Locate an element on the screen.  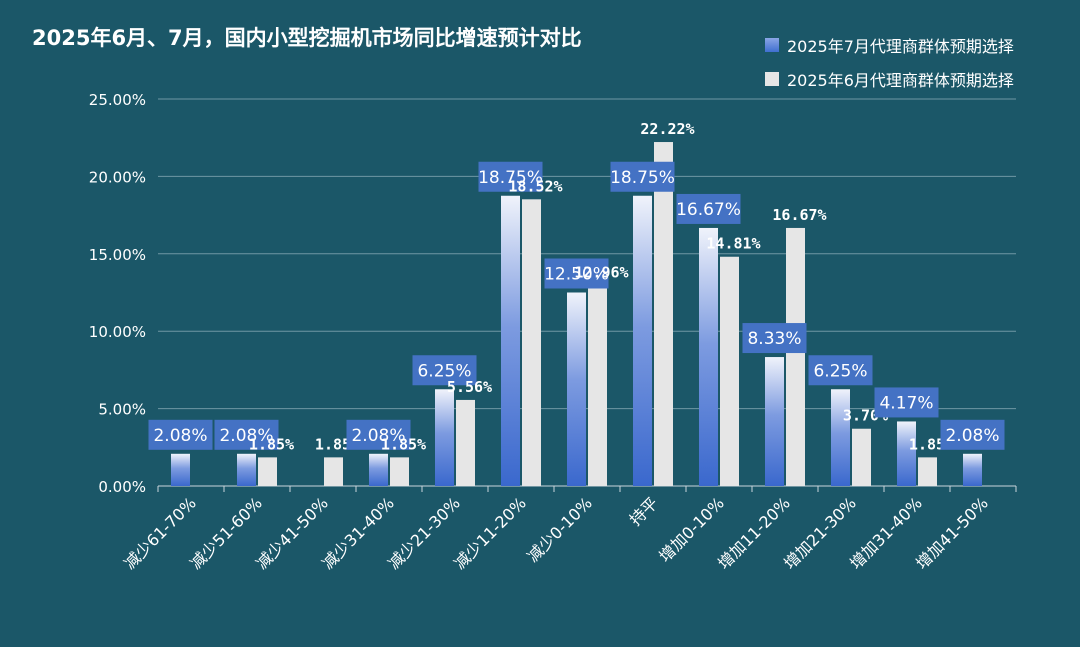
data-label-june: 5.56% is located at coordinates (469, 387).